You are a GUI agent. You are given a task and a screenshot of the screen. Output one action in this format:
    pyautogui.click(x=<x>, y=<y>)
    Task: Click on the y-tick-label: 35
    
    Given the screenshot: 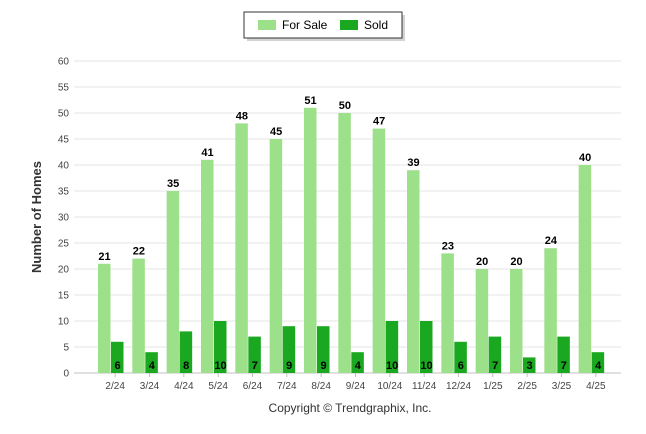 What is the action you would take?
    pyautogui.click(x=64, y=192)
    